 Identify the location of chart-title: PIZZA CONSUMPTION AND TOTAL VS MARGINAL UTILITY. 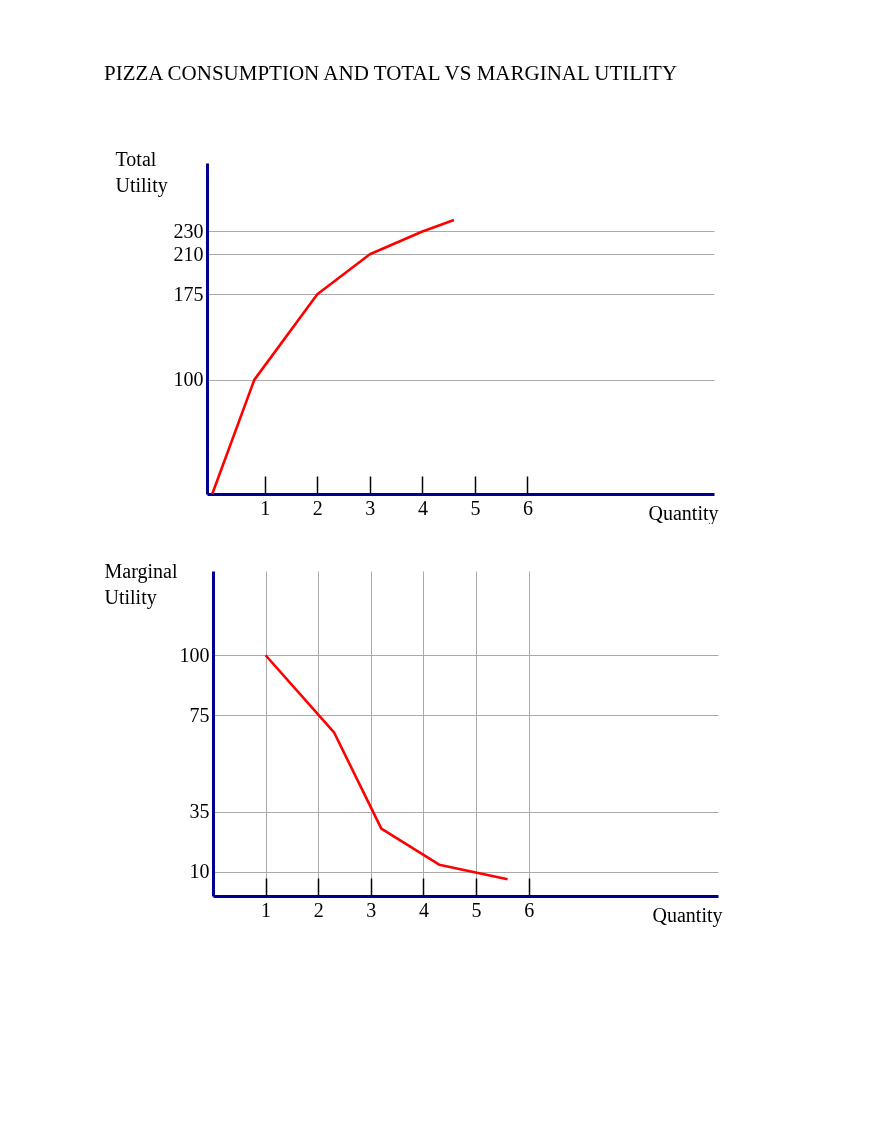
(391, 73).